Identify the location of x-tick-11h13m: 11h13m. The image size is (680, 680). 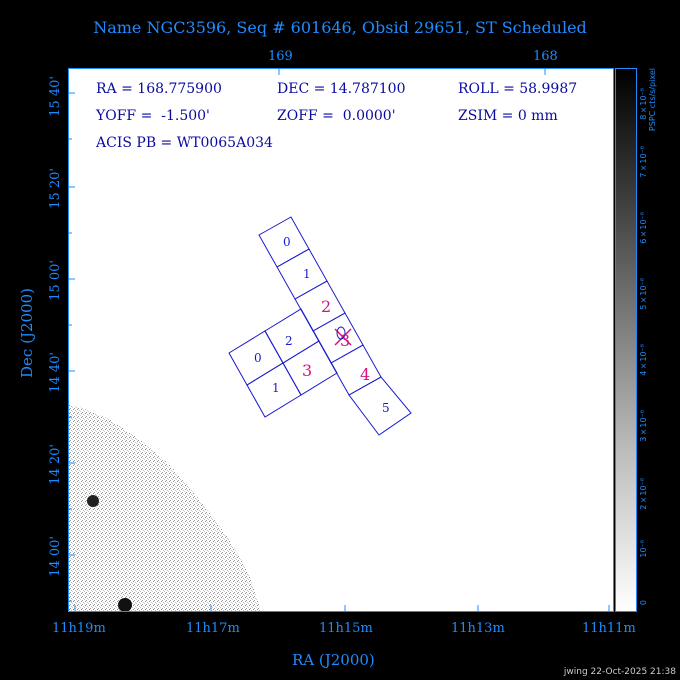
(478, 628).